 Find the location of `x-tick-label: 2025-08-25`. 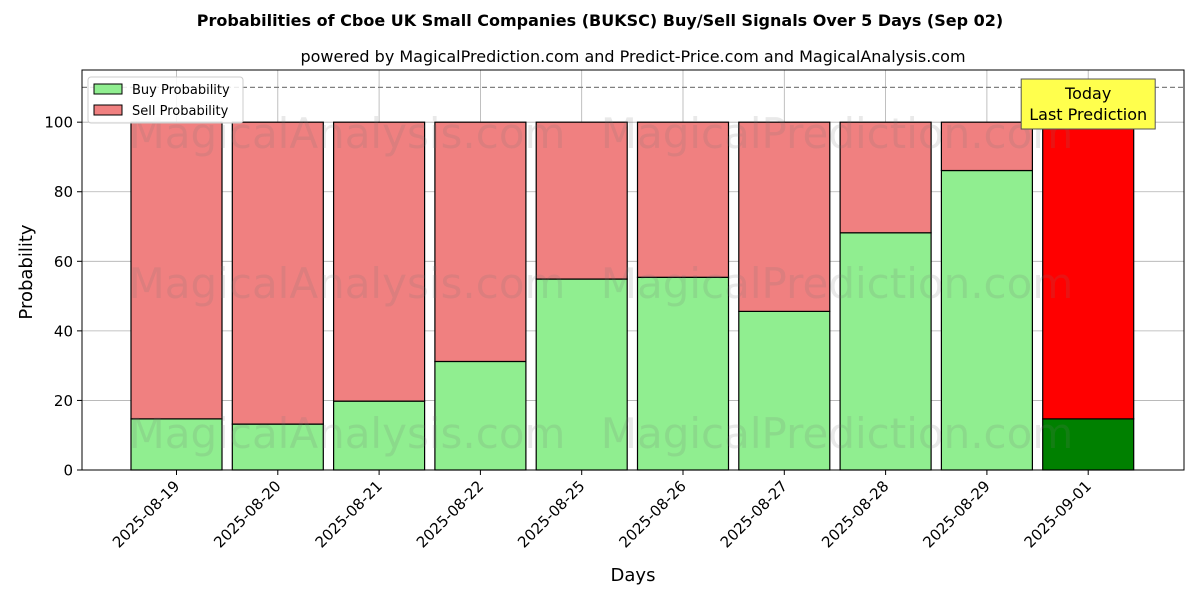

x-tick-label: 2025-08-25 is located at coordinates (551, 514).